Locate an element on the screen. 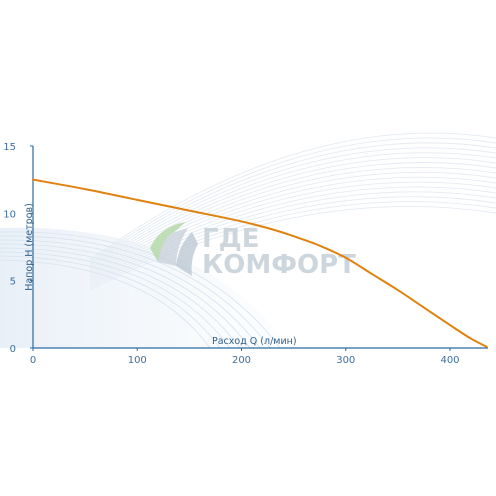 This screenshot has width=496, height=496. x-tick-label: 200 is located at coordinates (241, 360).